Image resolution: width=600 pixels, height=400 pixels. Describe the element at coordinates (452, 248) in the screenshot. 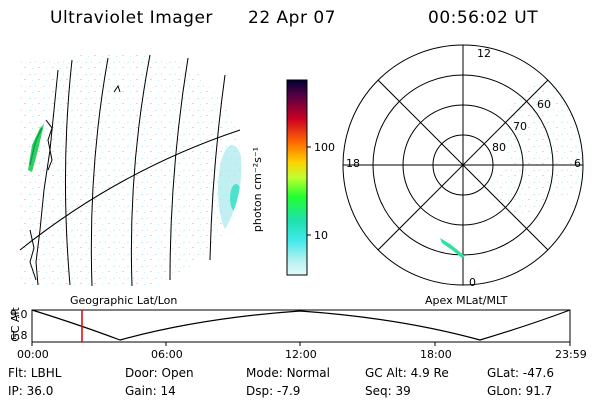

I see `aurora-blob` at that location.